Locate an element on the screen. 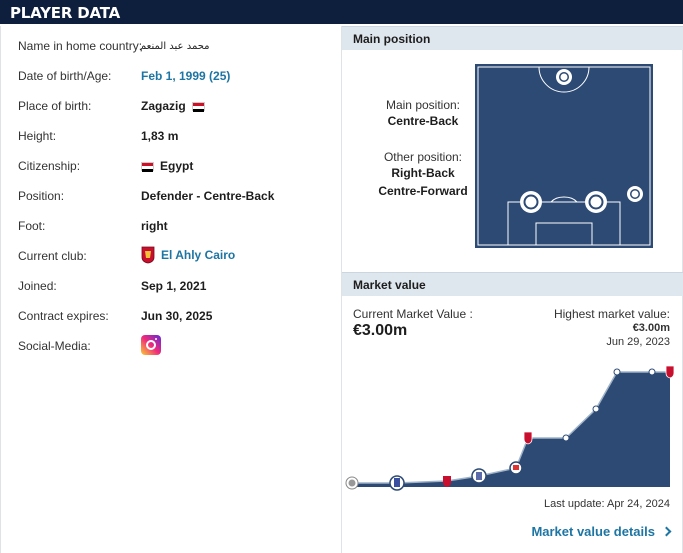 Image resolution: width=683 pixels, height=553 pixels. info-row-height: Height: 1,83 m is located at coordinates (178, 136).